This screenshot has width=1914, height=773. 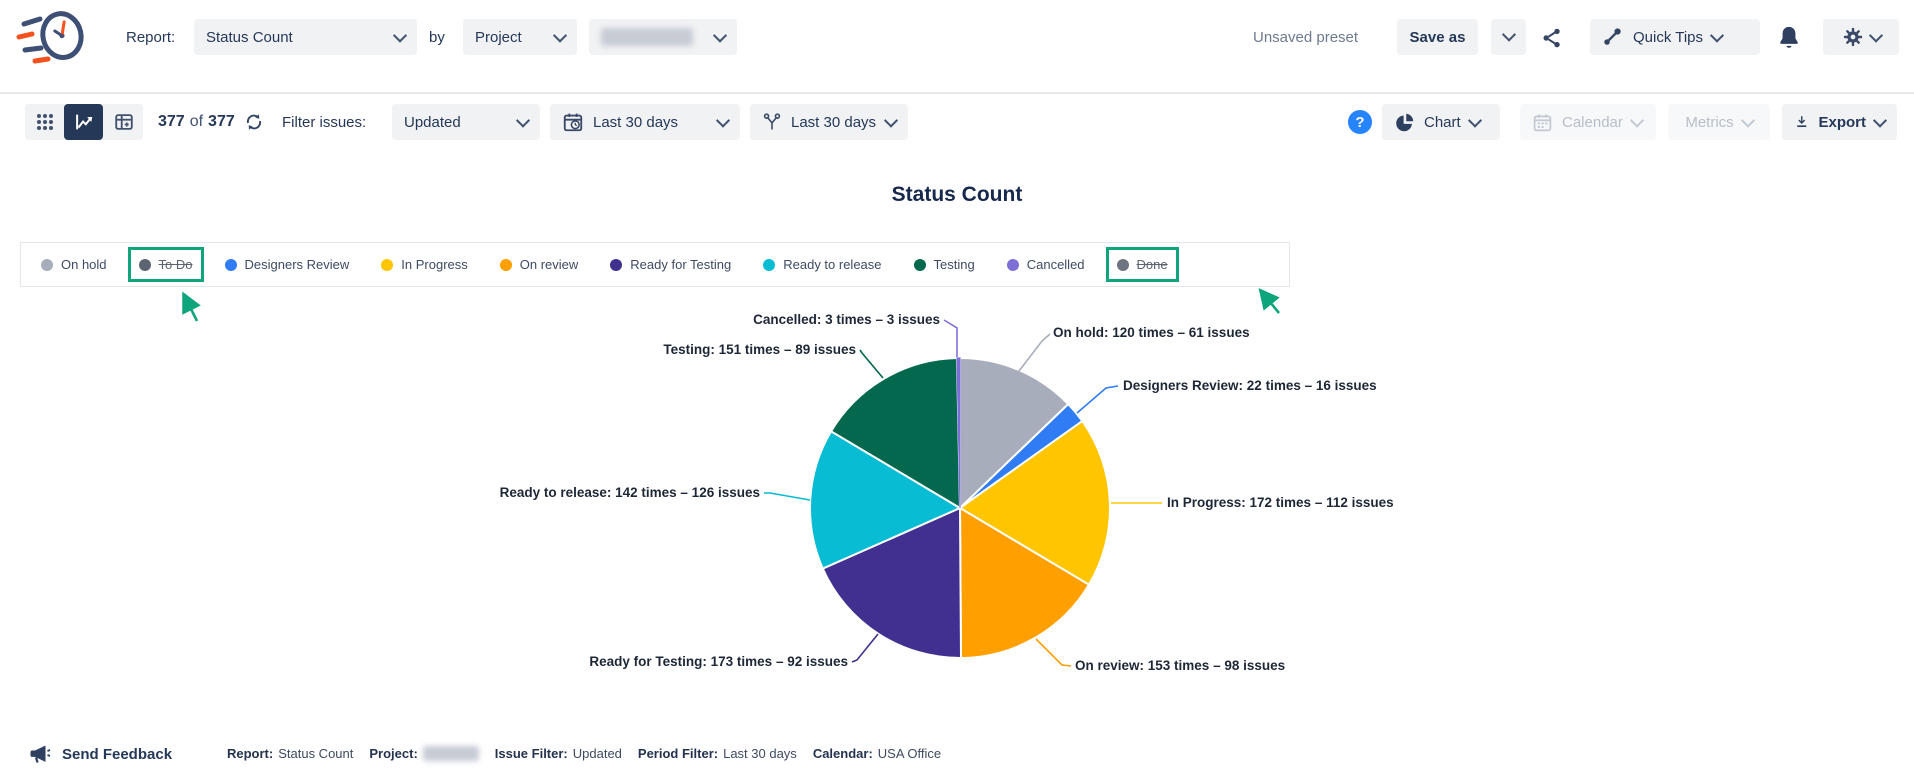 I want to click on legend-item-on-hold: On hold, so click(x=74, y=264).